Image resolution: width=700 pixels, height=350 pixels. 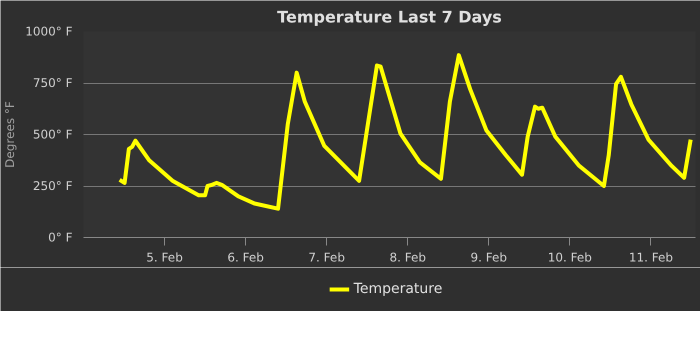 What do you see at coordinates (164, 257) in the screenshot?
I see `x-tick-label: 5. Feb` at bounding box center [164, 257].